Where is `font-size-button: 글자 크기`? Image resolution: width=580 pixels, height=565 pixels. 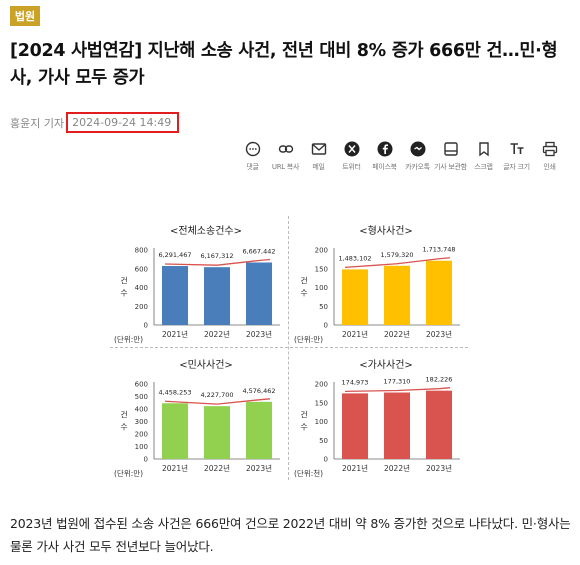
font-size-button: 글자 크기 is located at coordinates (516, 156).